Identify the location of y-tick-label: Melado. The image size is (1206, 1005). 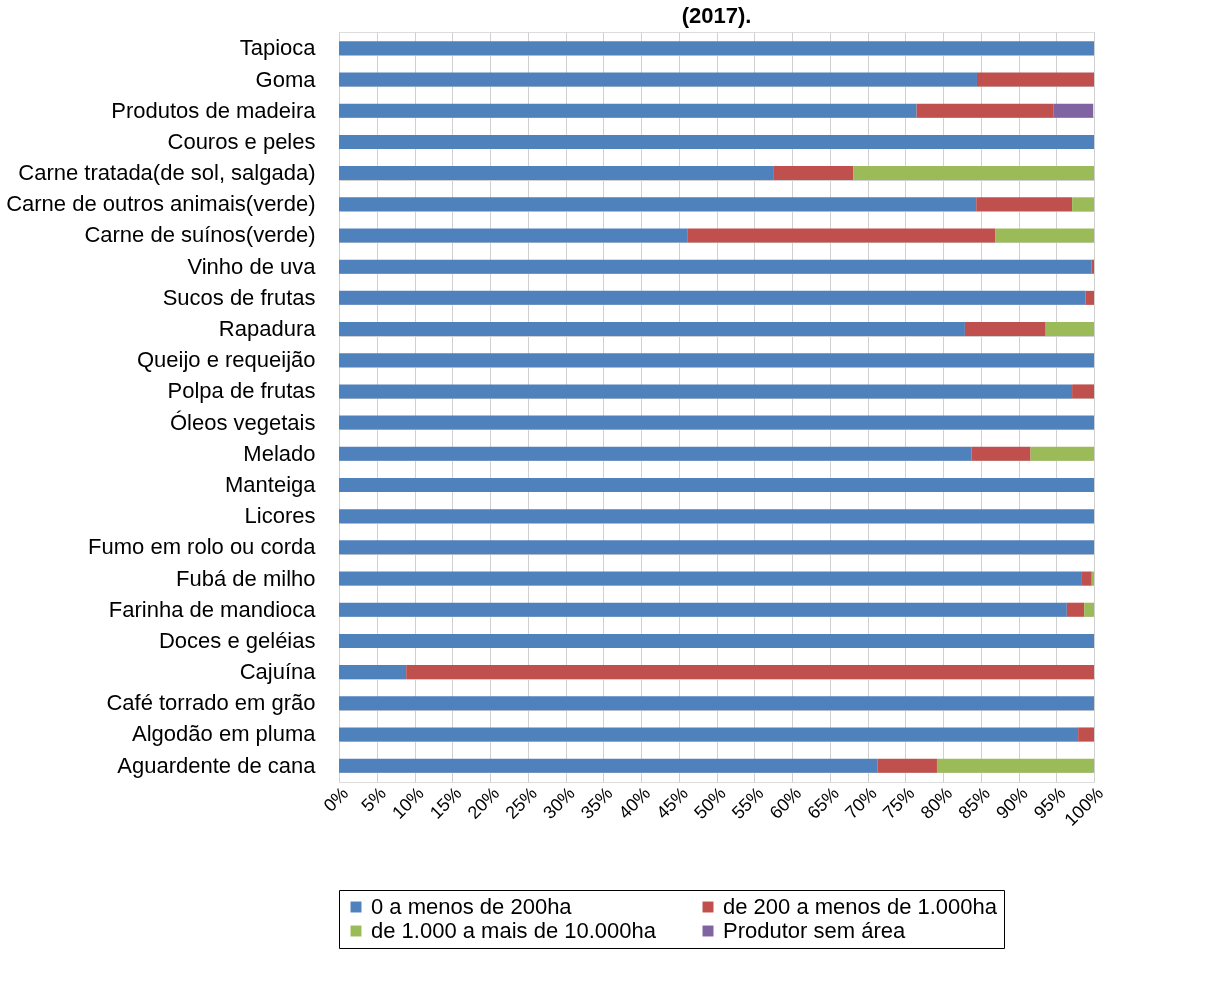
(279, 453).